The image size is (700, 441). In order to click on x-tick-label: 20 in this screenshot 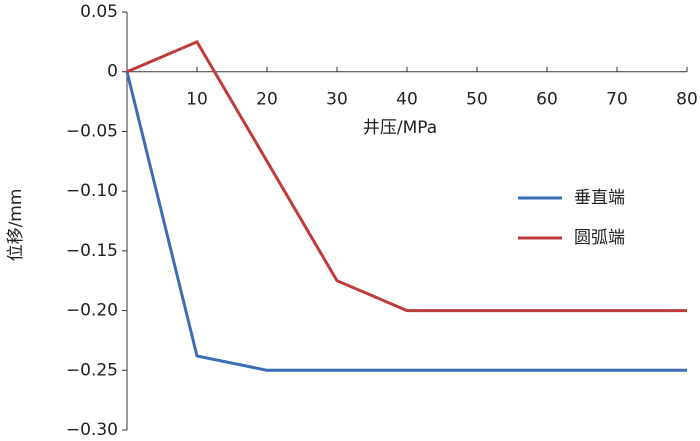, I will do `click(267, 100)`.